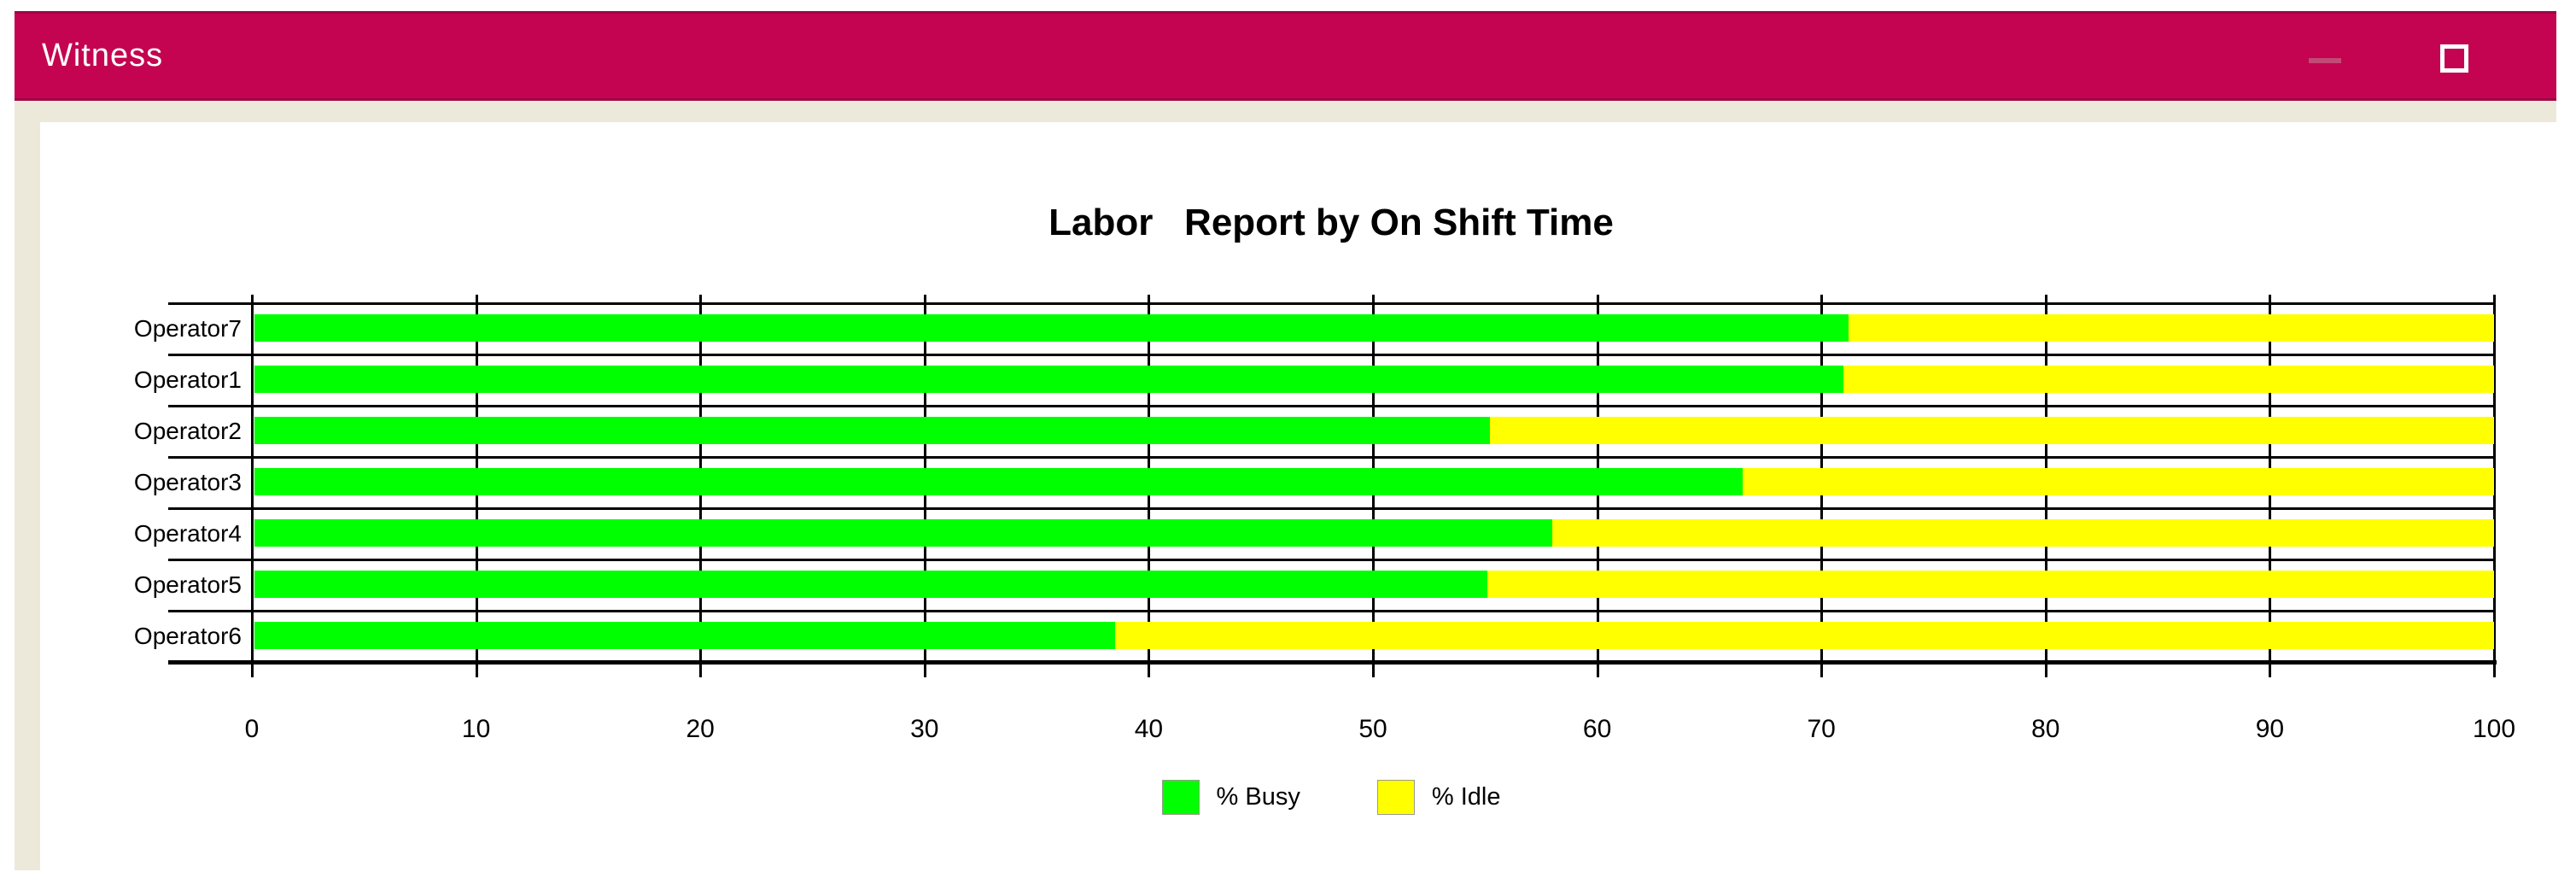 Image resolution: width=2576 pixels, height=890 pixels. Describe the element at coordinates (103, 55) in the screenshot. I see `window-title: Witness` at that location.